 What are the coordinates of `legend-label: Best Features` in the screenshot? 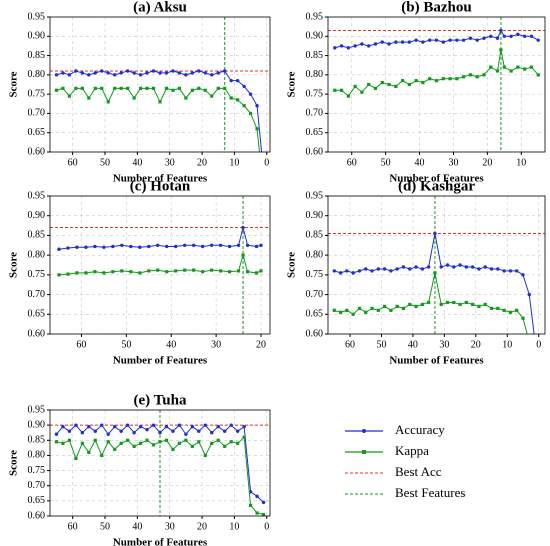 It's located at (430, 492).